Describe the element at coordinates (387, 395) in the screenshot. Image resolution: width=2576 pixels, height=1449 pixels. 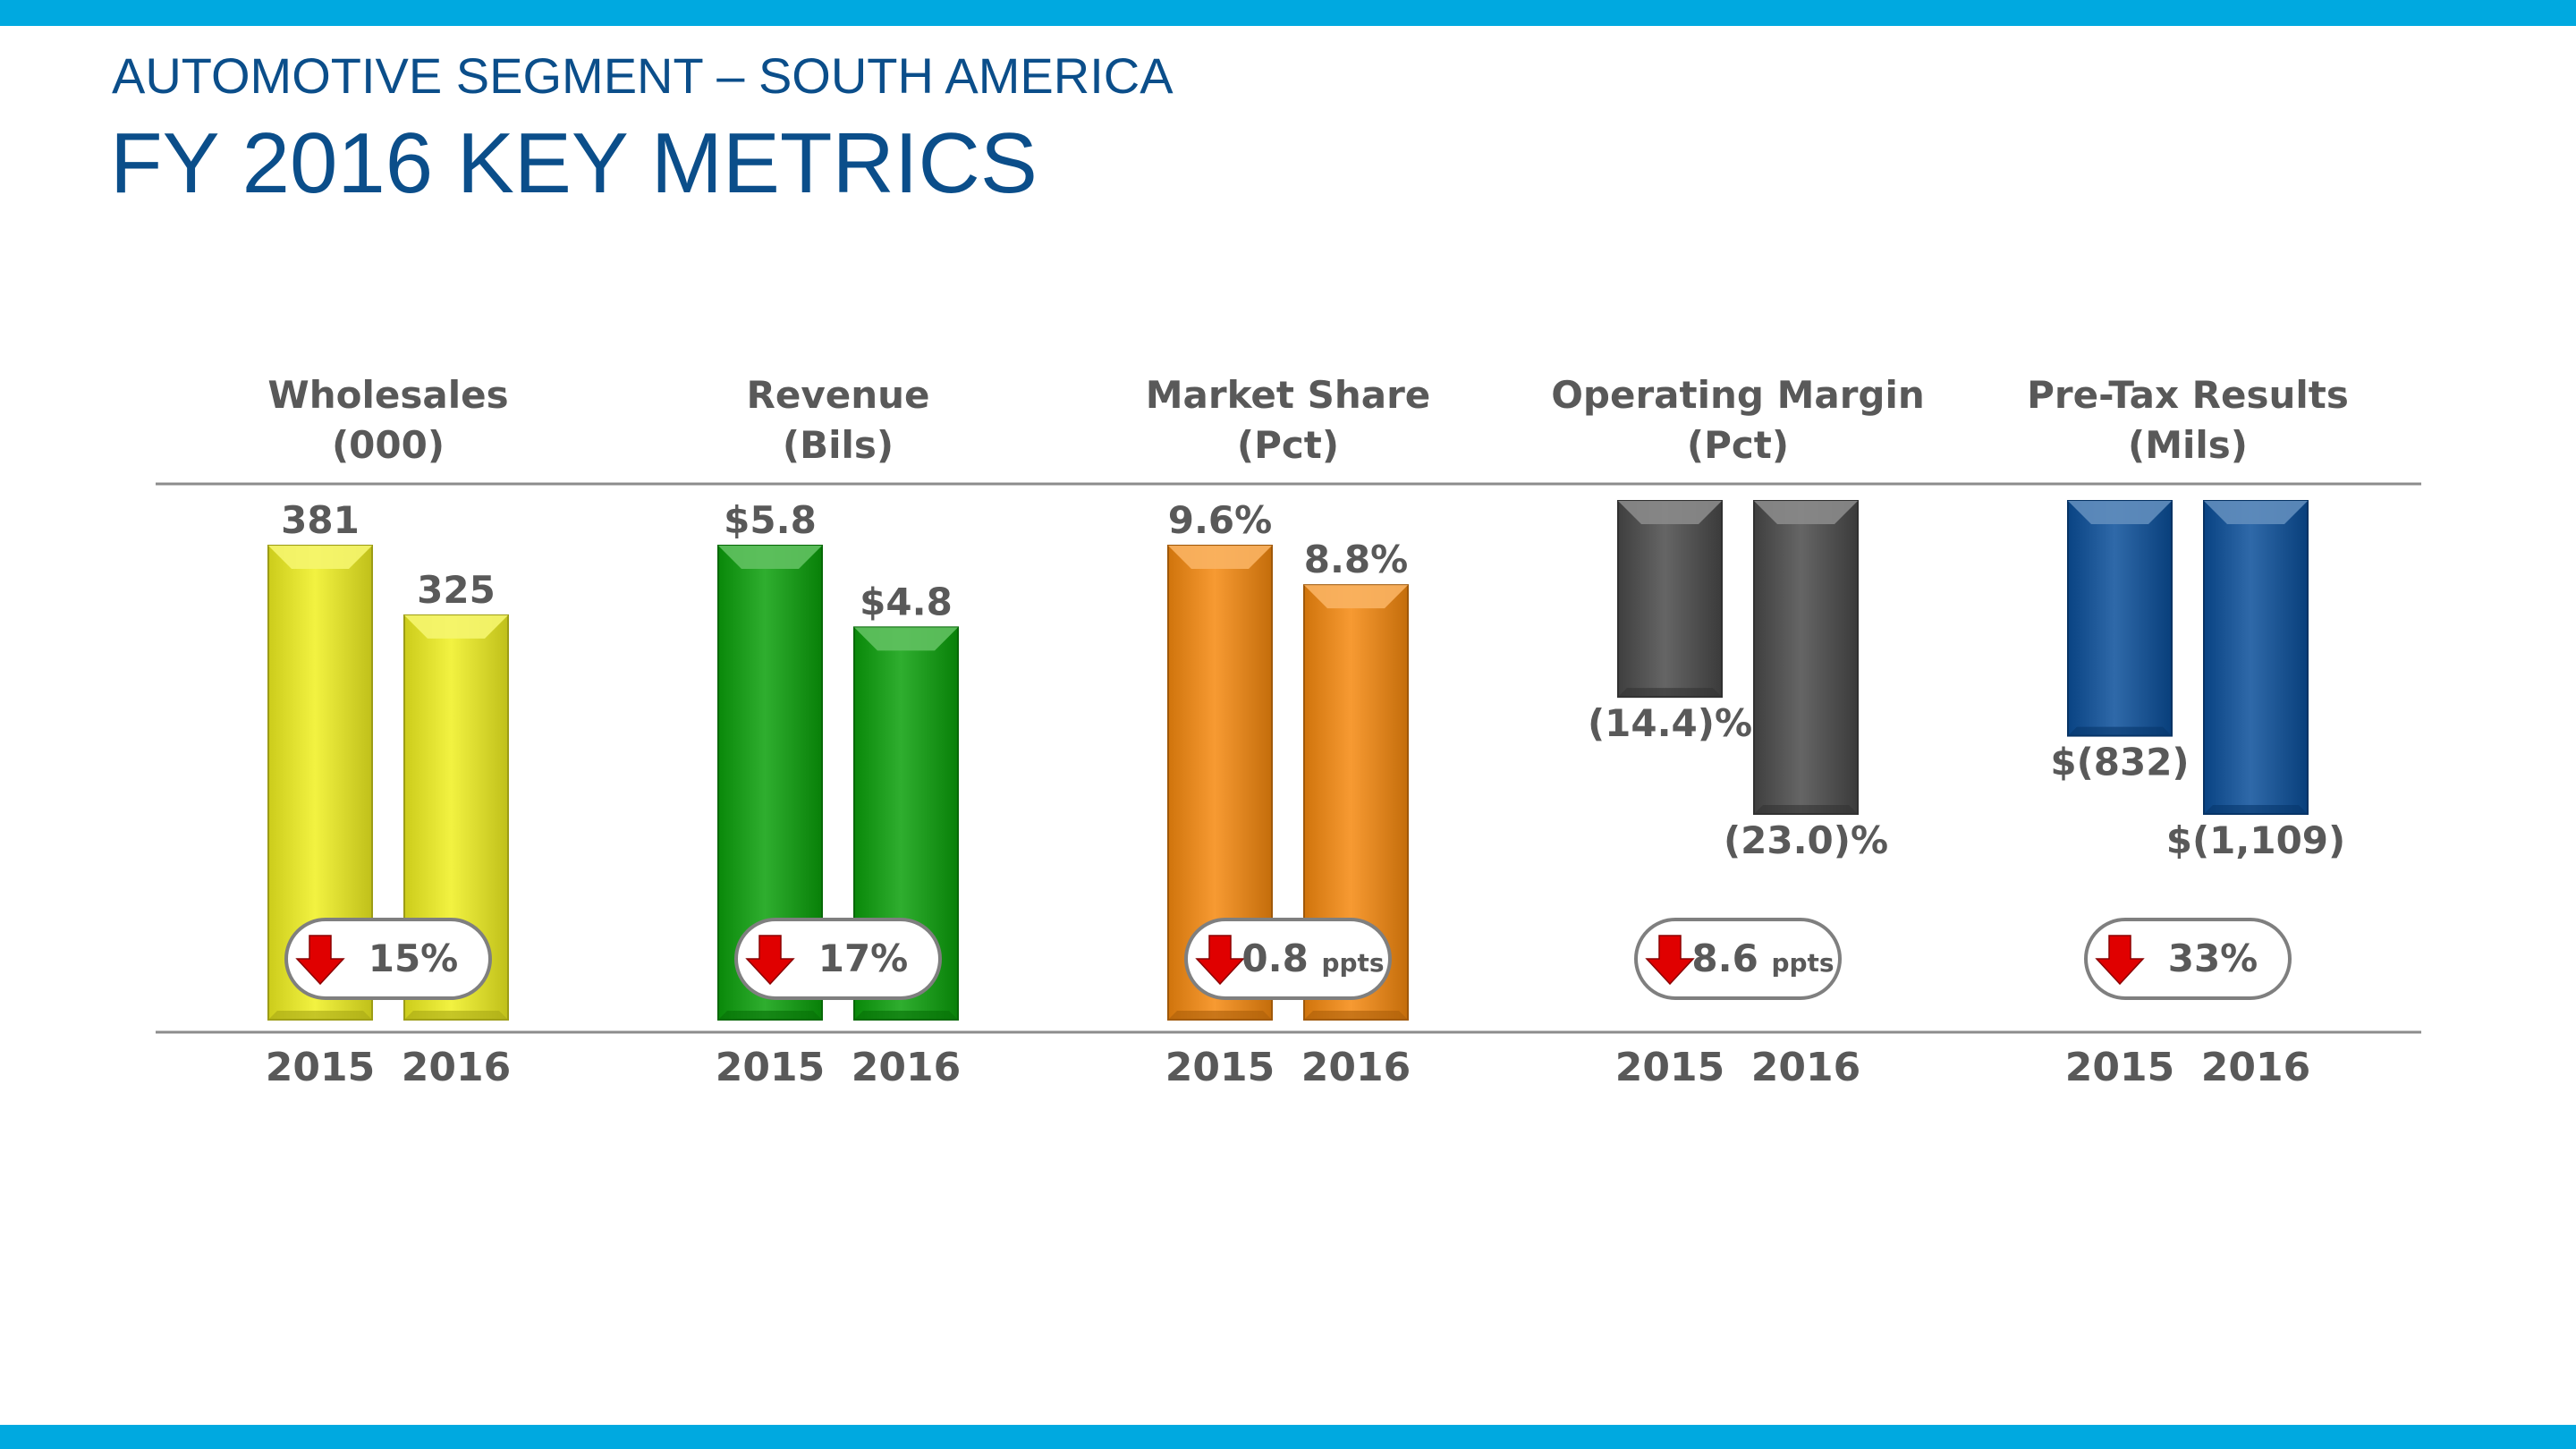
I see `metric-title: Wholesales` at that location.